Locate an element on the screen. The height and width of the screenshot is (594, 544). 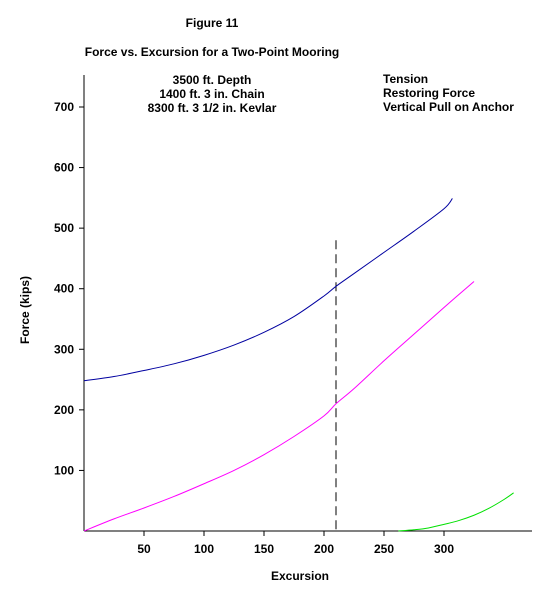
y-axis-label: Force (kips) is located at coordinates (25, 310).